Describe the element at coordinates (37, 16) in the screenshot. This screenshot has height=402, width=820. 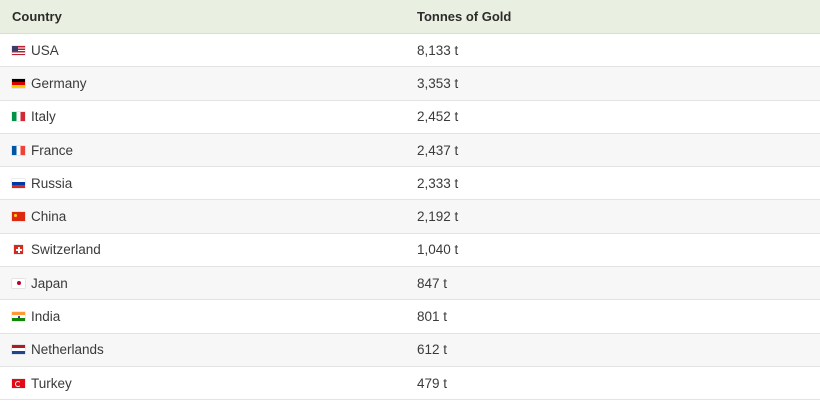
I see `country-column-header: Country` at that location.